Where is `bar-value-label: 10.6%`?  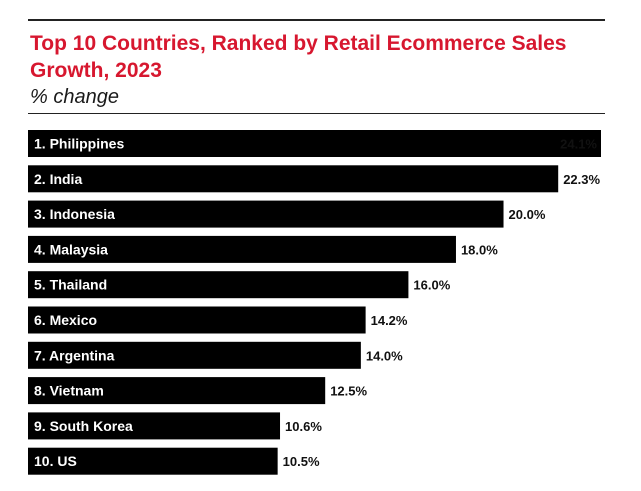 bar-value-label: 10.6% is located at coordinates (303, 426).